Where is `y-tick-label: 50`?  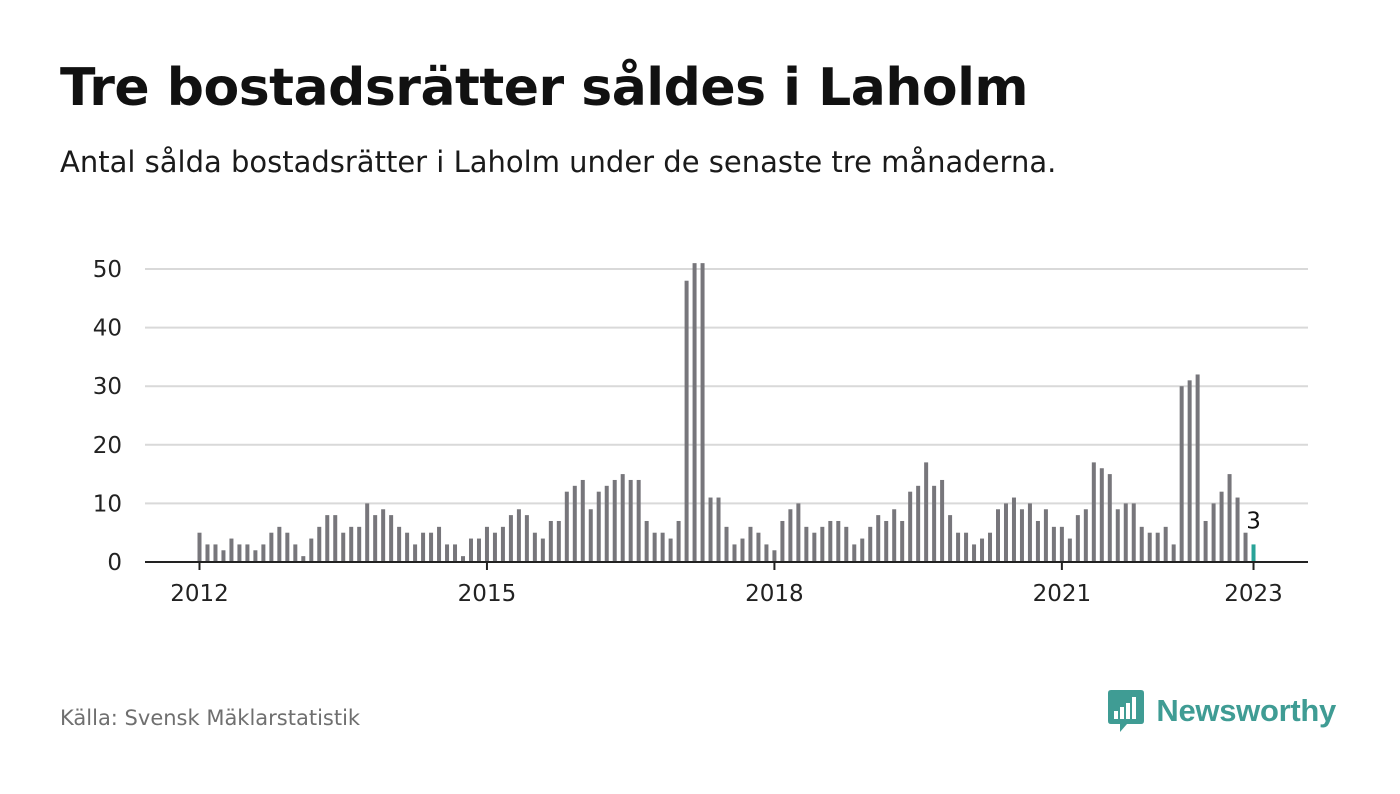 y-tick-label: 50 is located at coordinates (107, 270).